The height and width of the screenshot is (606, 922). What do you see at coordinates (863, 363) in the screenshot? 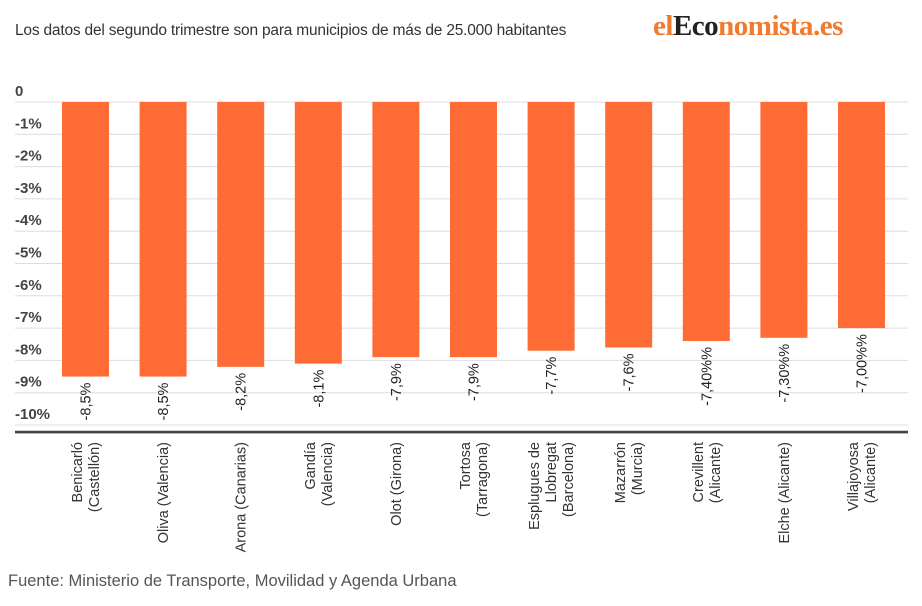
I see `data-label: -7,00%%` at bounding box center [863, 363].